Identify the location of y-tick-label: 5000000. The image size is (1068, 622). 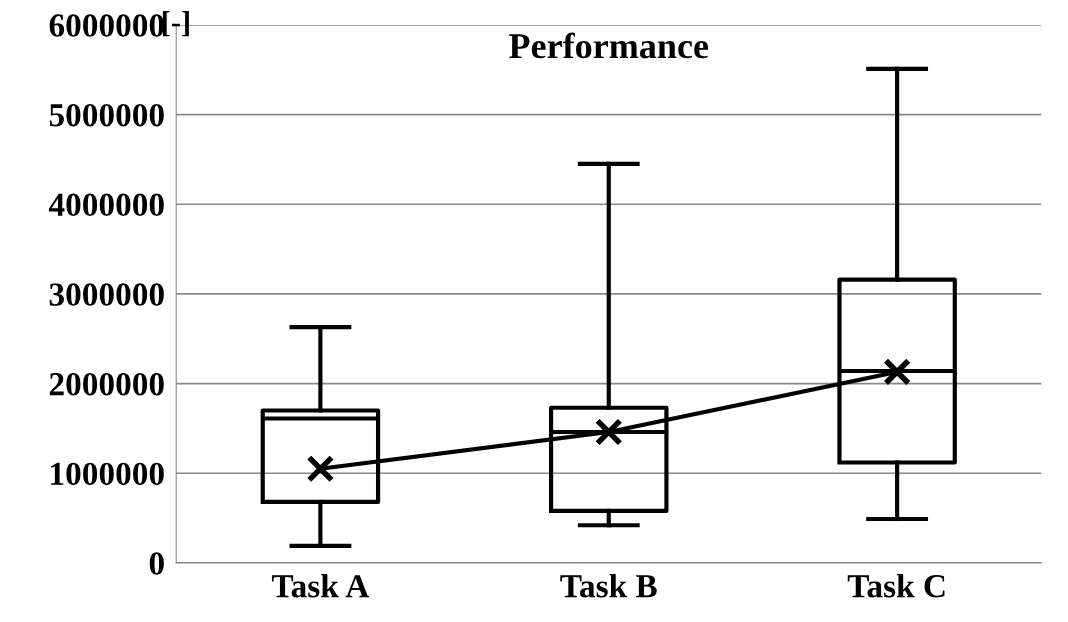
(106, 115).